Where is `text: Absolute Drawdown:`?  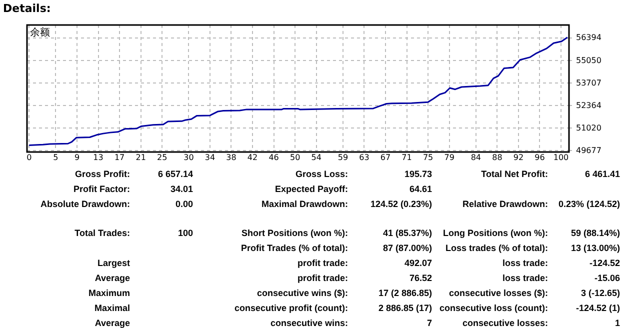 text: Absolute Drawdown: is located at coordinates (85, 204).